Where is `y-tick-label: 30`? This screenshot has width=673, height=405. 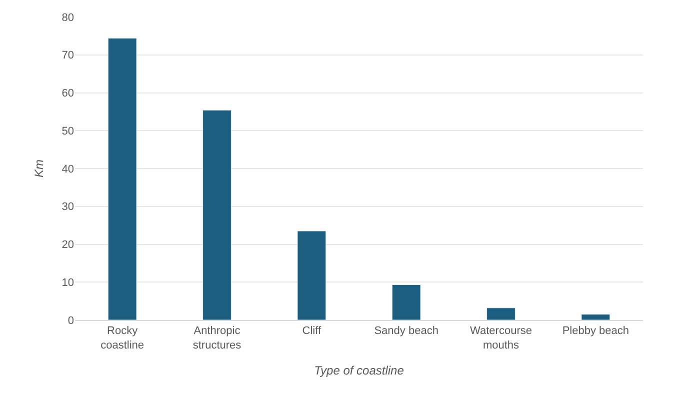 y-tick-label: 30 is located at coordinates (68, 207).